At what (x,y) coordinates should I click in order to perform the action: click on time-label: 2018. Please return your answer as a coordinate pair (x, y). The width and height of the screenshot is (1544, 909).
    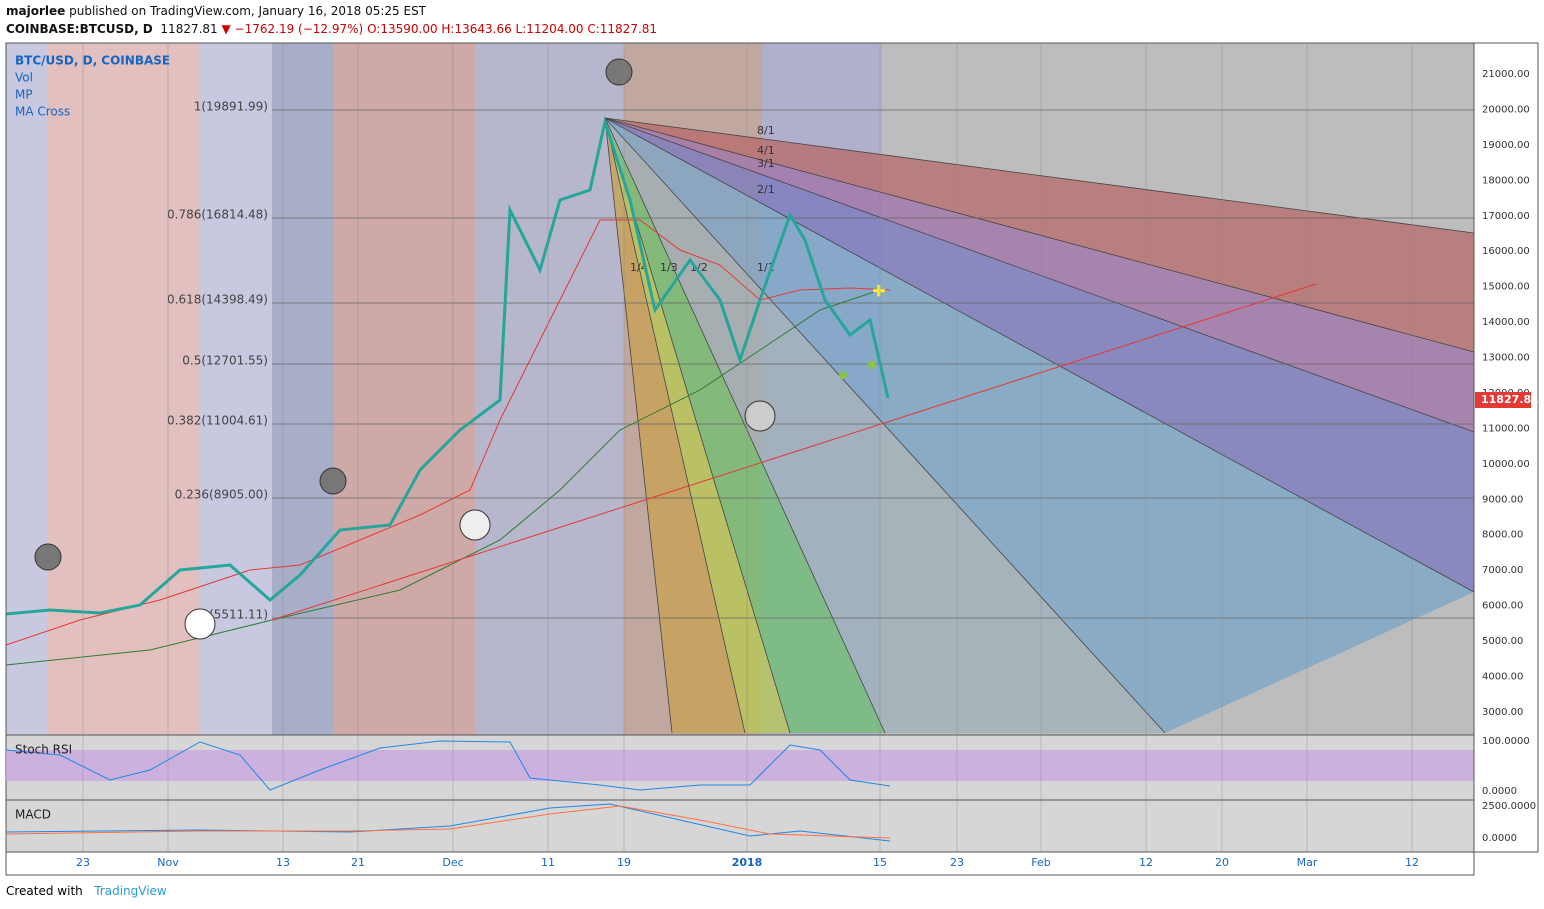
    Looking at the image, I should click on (747, 862).